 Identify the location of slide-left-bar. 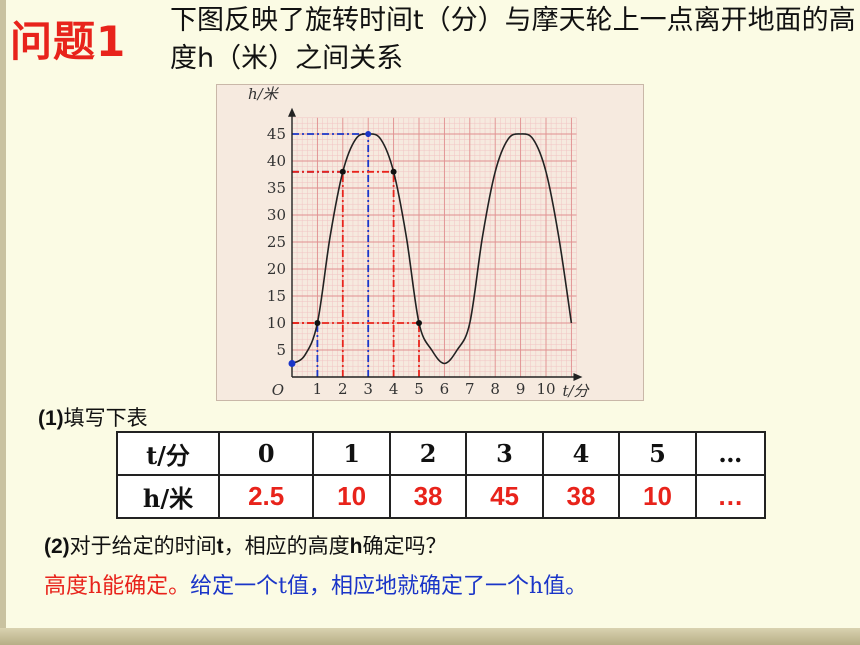
(3, 322).